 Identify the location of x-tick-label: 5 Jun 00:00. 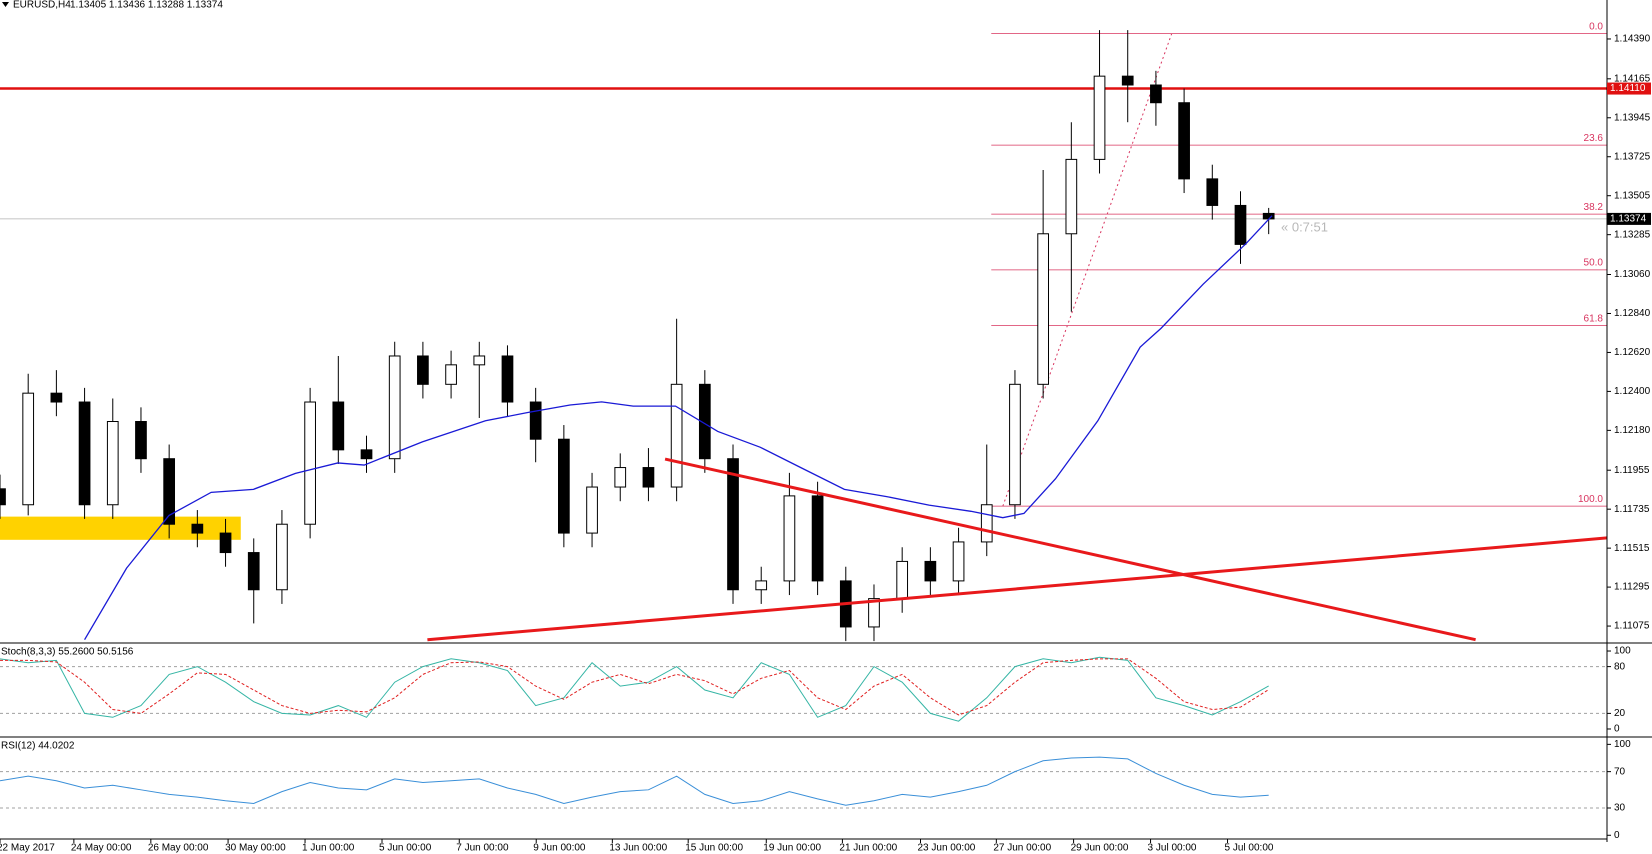
(405, 848).